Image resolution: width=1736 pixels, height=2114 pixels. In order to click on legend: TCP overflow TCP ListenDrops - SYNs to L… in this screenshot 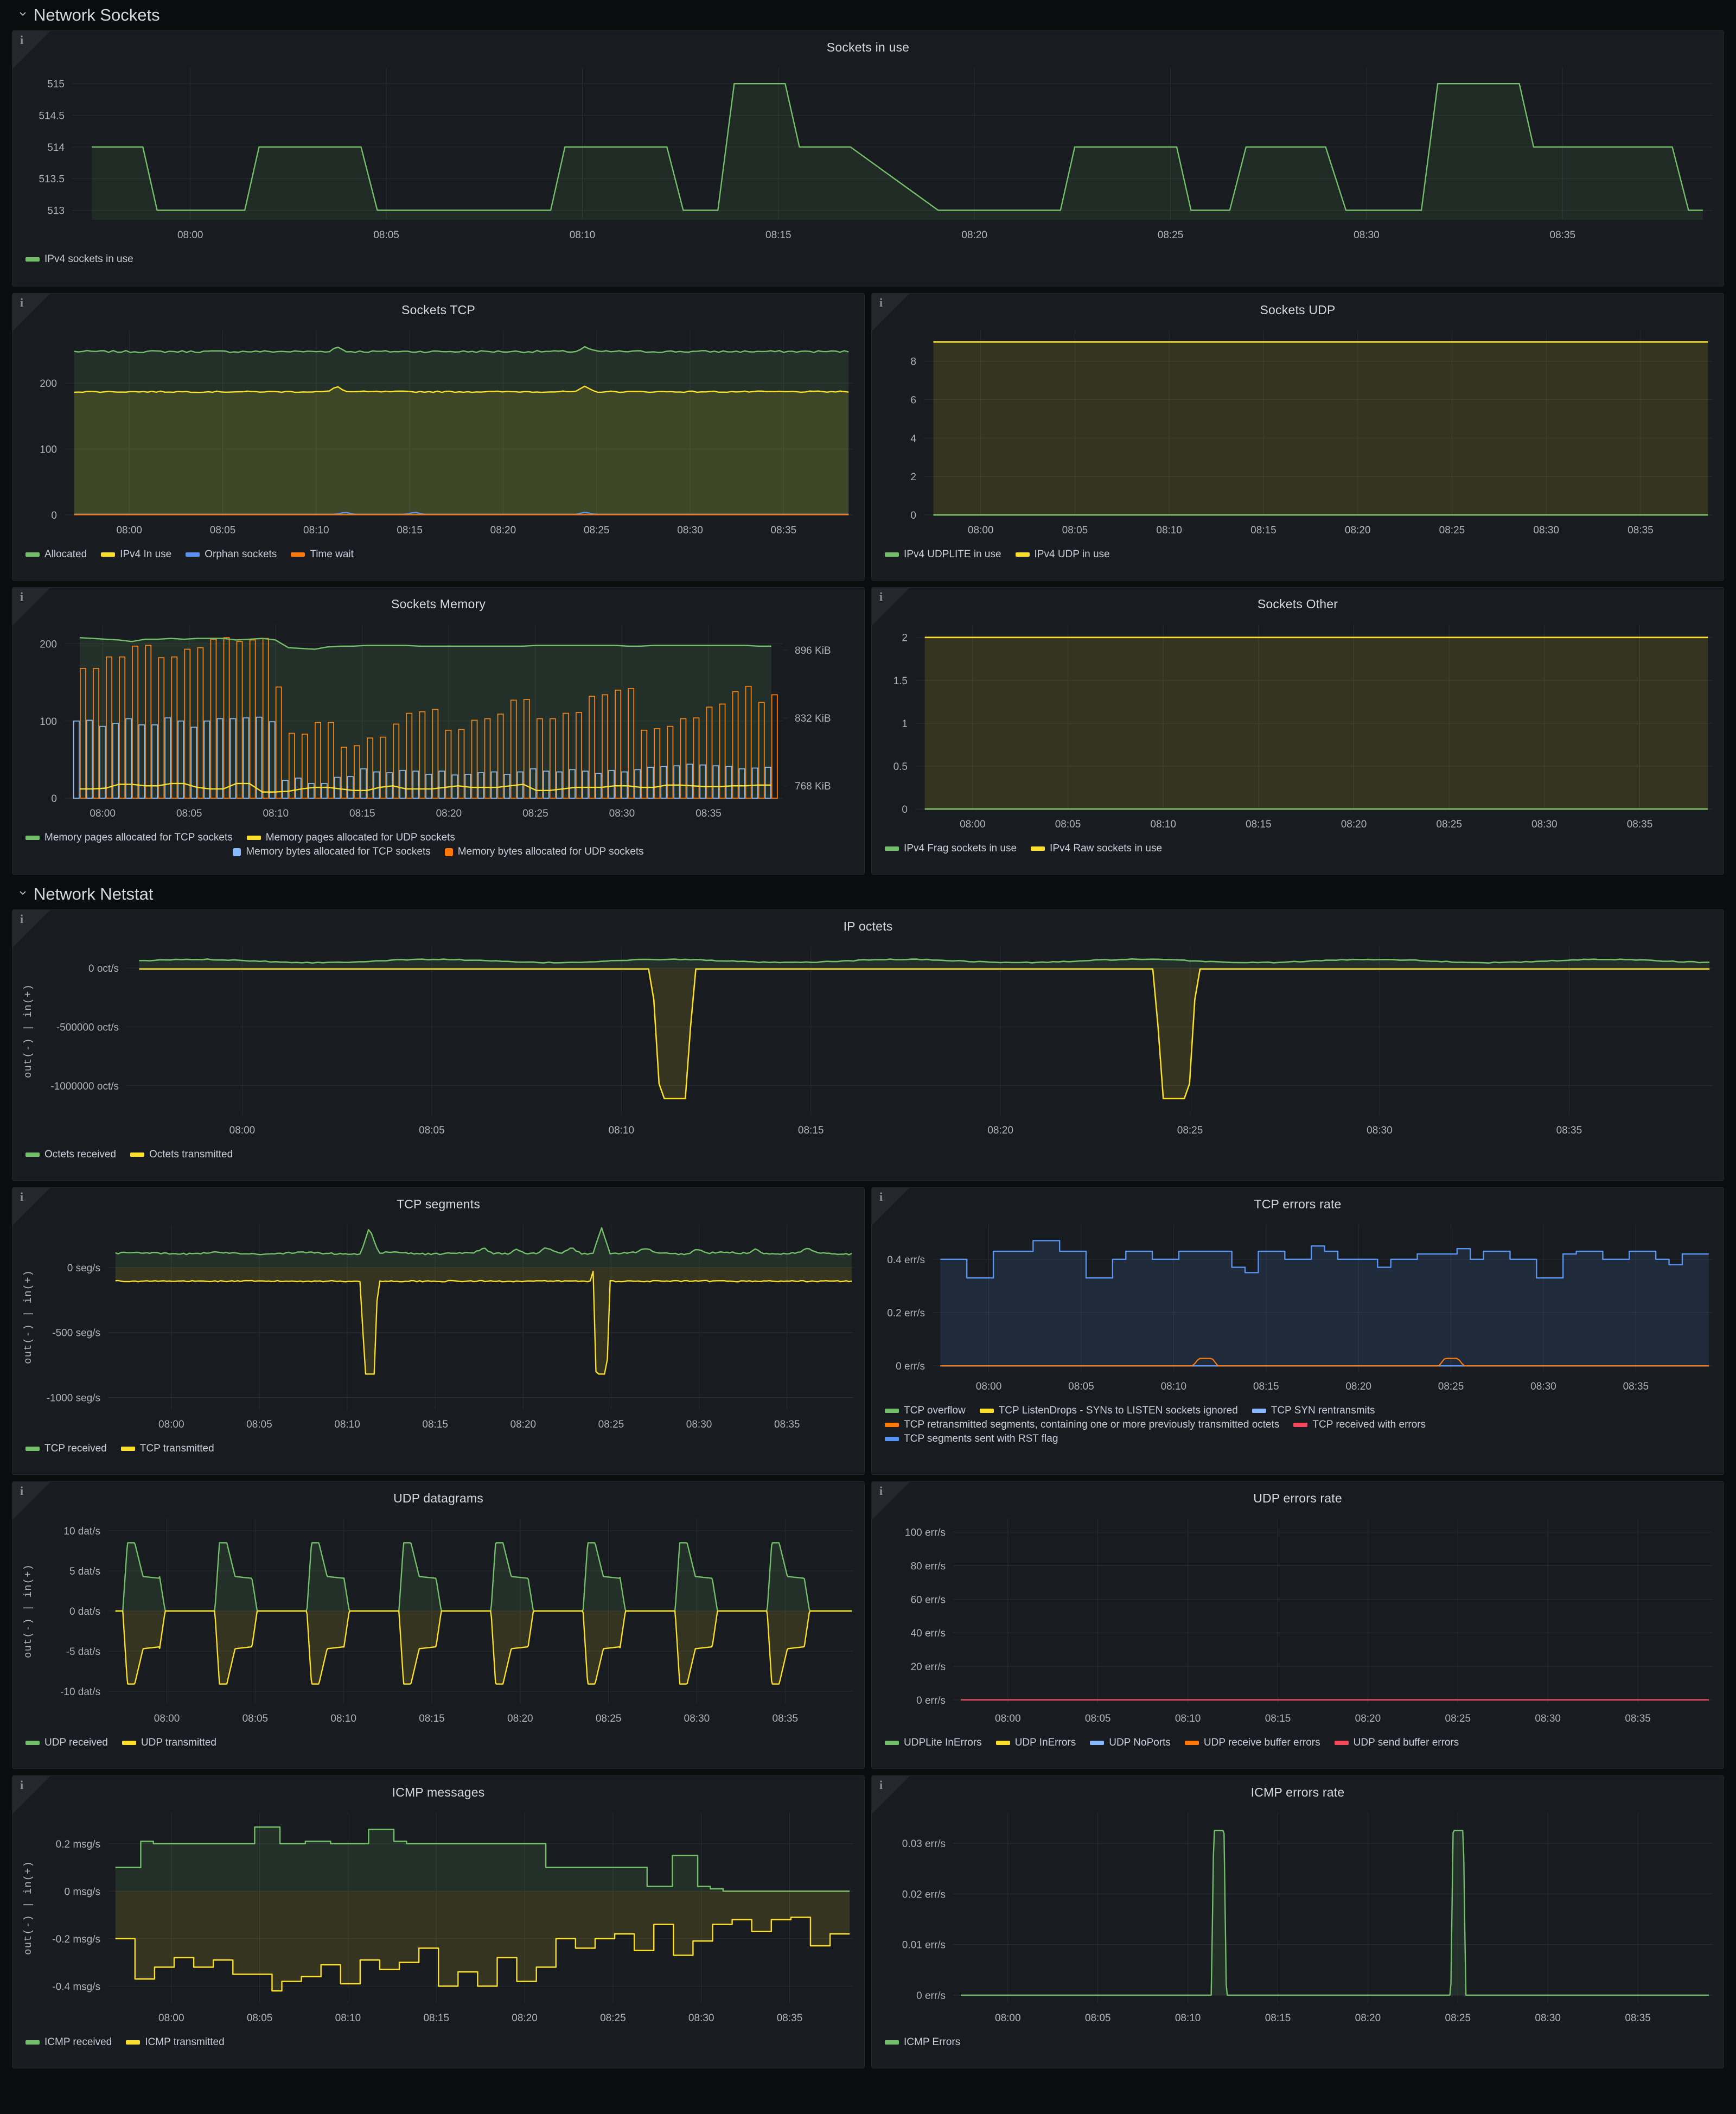, I will do `click(1298, 1426)`.